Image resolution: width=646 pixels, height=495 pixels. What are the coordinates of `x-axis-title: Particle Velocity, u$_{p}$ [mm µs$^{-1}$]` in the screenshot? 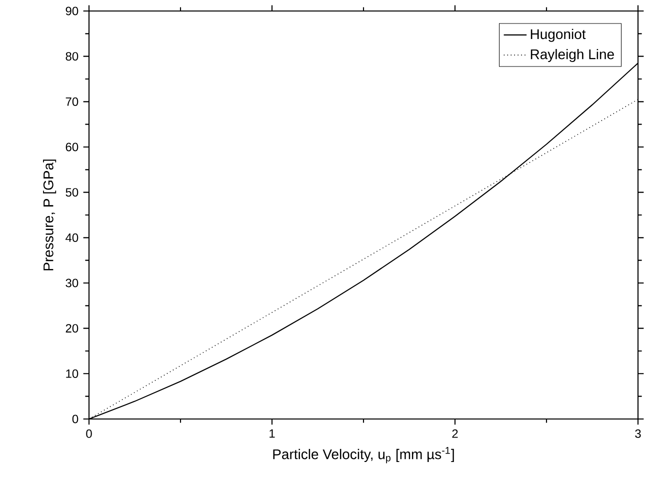 It's located at (363, 455).